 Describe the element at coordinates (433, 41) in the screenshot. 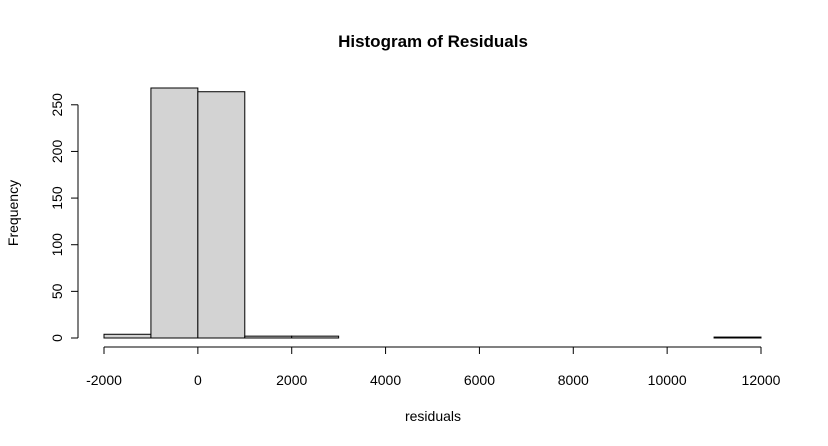

I see `chart-title: Histogram of Residuals` at that location.